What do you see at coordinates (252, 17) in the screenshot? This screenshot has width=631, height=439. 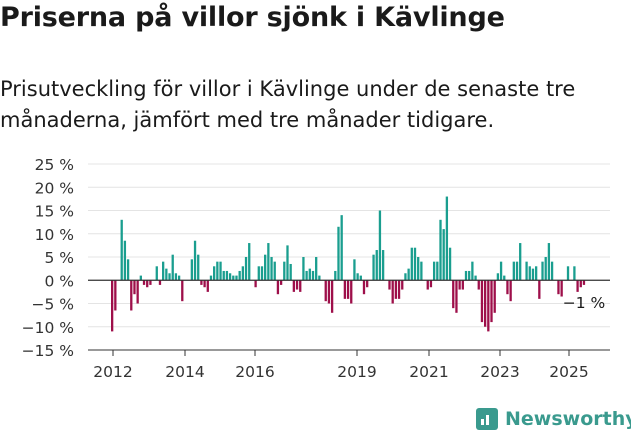 I see `chart-title: Priserna på villor sjönk i Kävlinge` at bounding box center [252, 17].